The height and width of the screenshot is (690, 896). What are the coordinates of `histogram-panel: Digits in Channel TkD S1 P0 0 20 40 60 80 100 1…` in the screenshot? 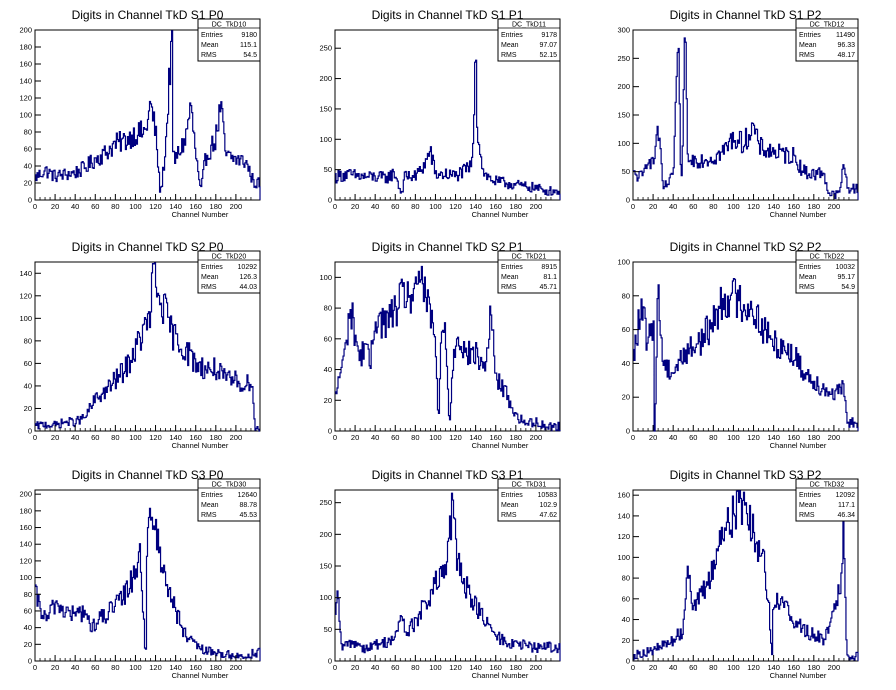 It's located at (140, 113).